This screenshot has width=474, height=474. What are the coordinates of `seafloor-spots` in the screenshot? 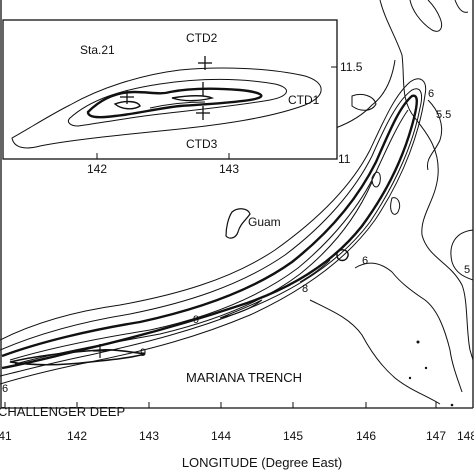 It's located at (431, 373).